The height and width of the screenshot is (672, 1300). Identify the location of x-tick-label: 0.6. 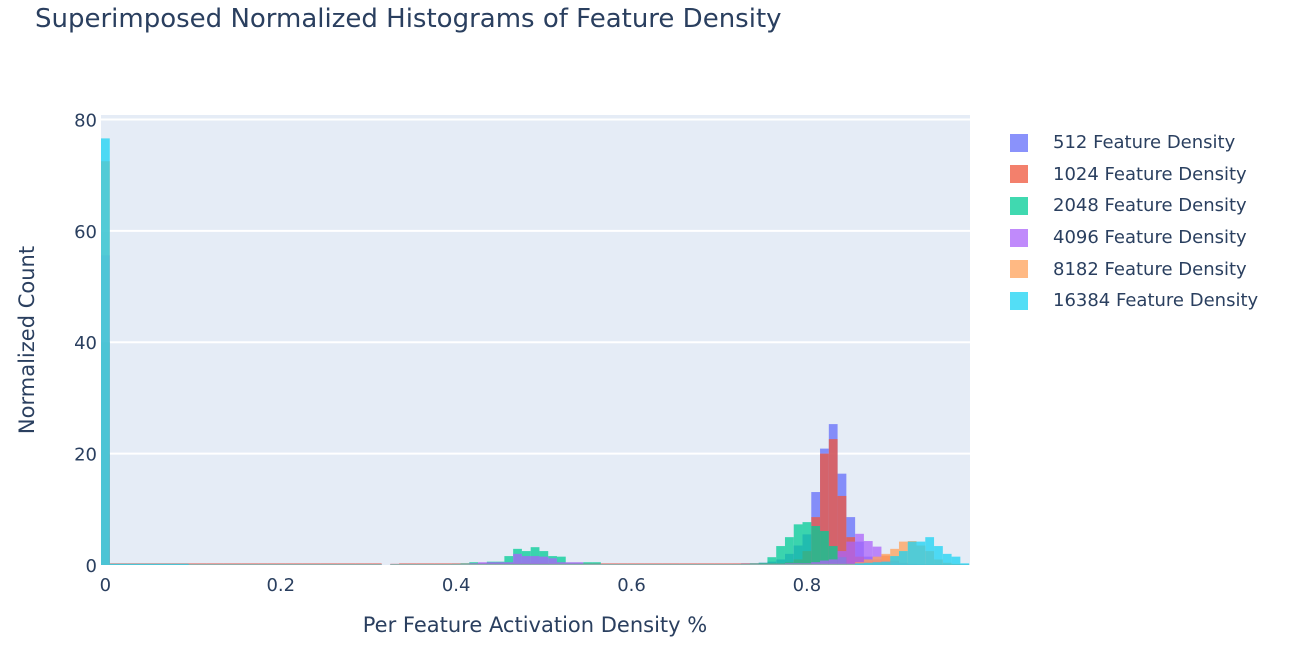
(631, 585).